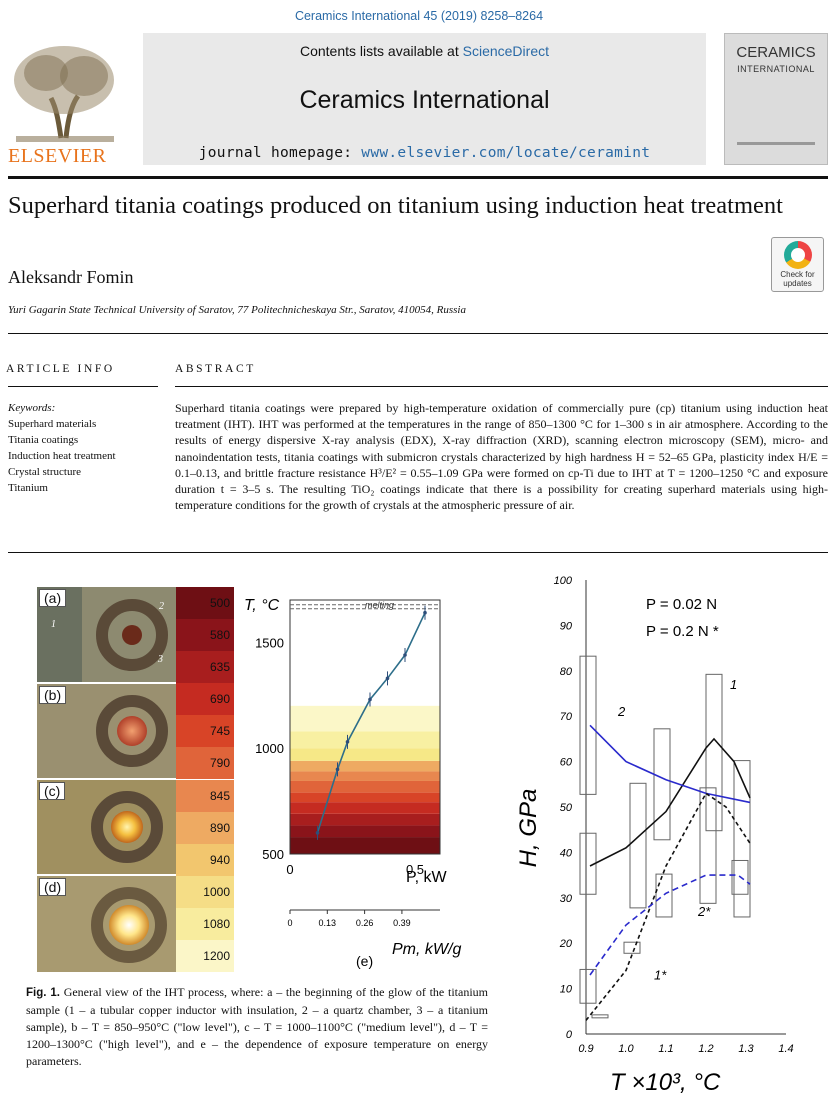 This screenshot has width=838, height=1104. What do you see at coordinates (365, 923) in the screenshot?
I see `x2-tick-label: 0.26` at bounding box center [365, 923].